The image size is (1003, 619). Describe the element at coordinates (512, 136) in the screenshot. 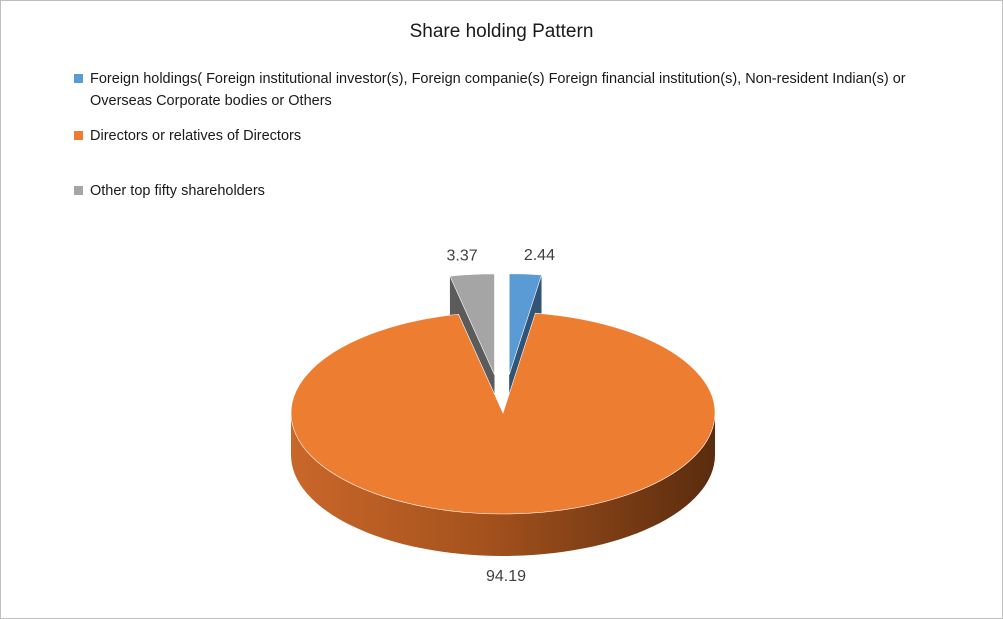

I see `legend-item-directors: Directors or relatives of Directors` at that location.